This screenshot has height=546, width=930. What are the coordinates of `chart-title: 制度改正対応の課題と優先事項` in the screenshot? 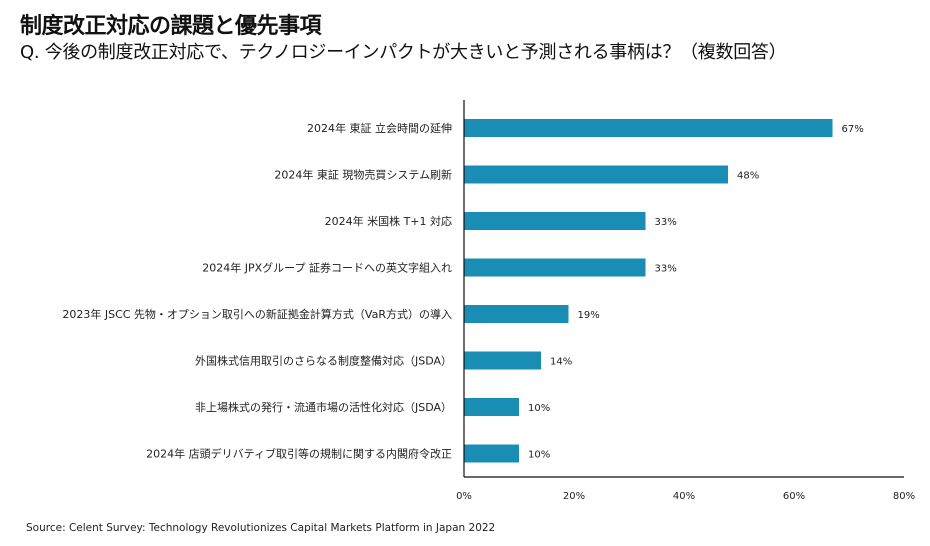 It's located at (171, 26).